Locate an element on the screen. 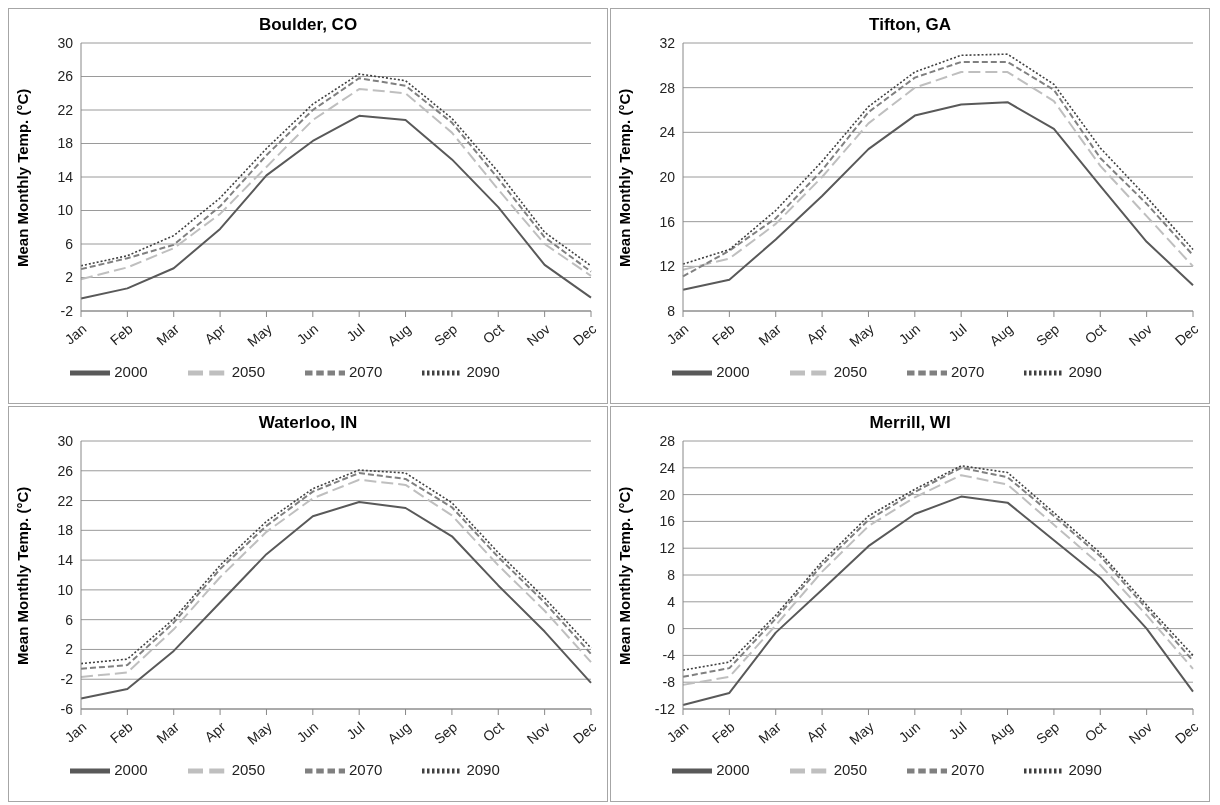 This screenshot has width=1220, height=805. chart-title: Merrill, WI is located at coordinates (910, 423).